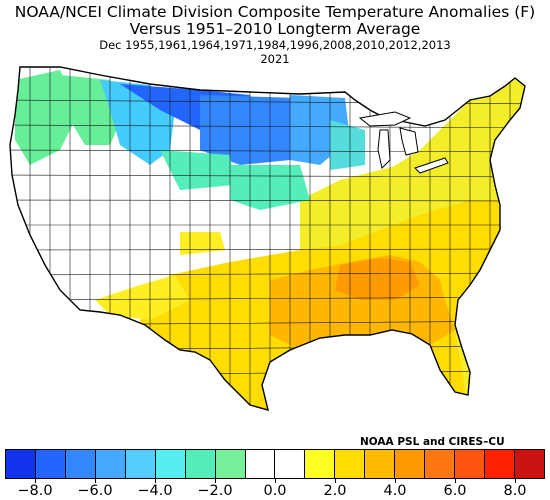  Describe the element at coordinates (515, 491) in the screenshot. I see `legend-tick-label: 8.0` at that location.